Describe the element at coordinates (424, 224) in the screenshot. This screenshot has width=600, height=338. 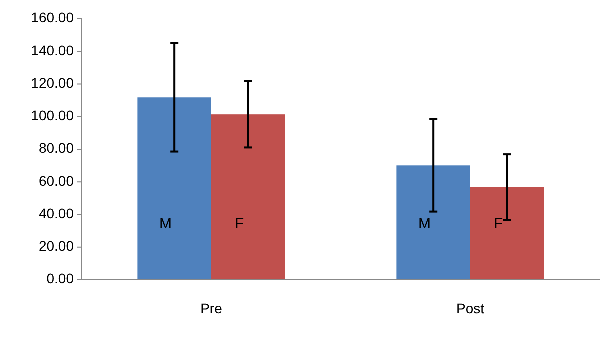
I see `text: M` at that location.